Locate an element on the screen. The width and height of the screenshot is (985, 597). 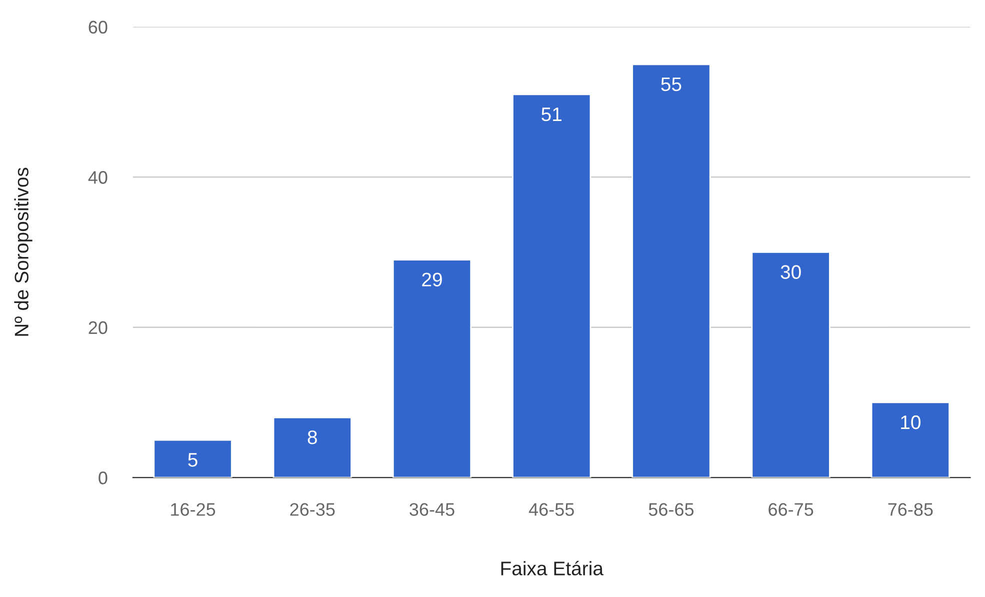
x-axis-title: Faixa Etária is located at coordinates (552, 568).